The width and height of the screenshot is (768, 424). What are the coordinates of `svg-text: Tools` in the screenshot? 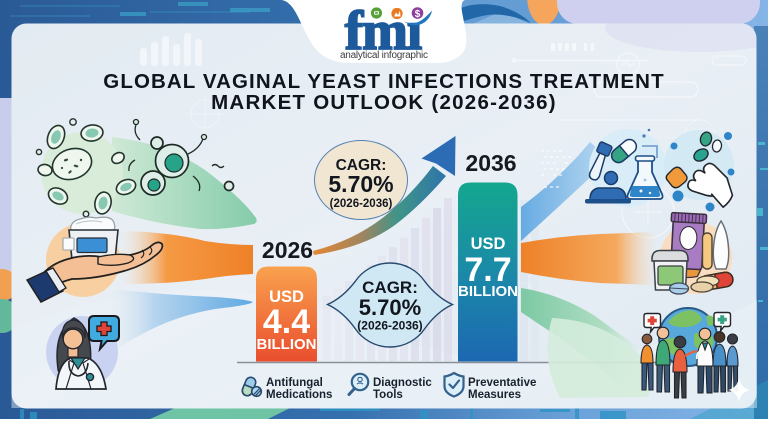 It's located at (388, 395).